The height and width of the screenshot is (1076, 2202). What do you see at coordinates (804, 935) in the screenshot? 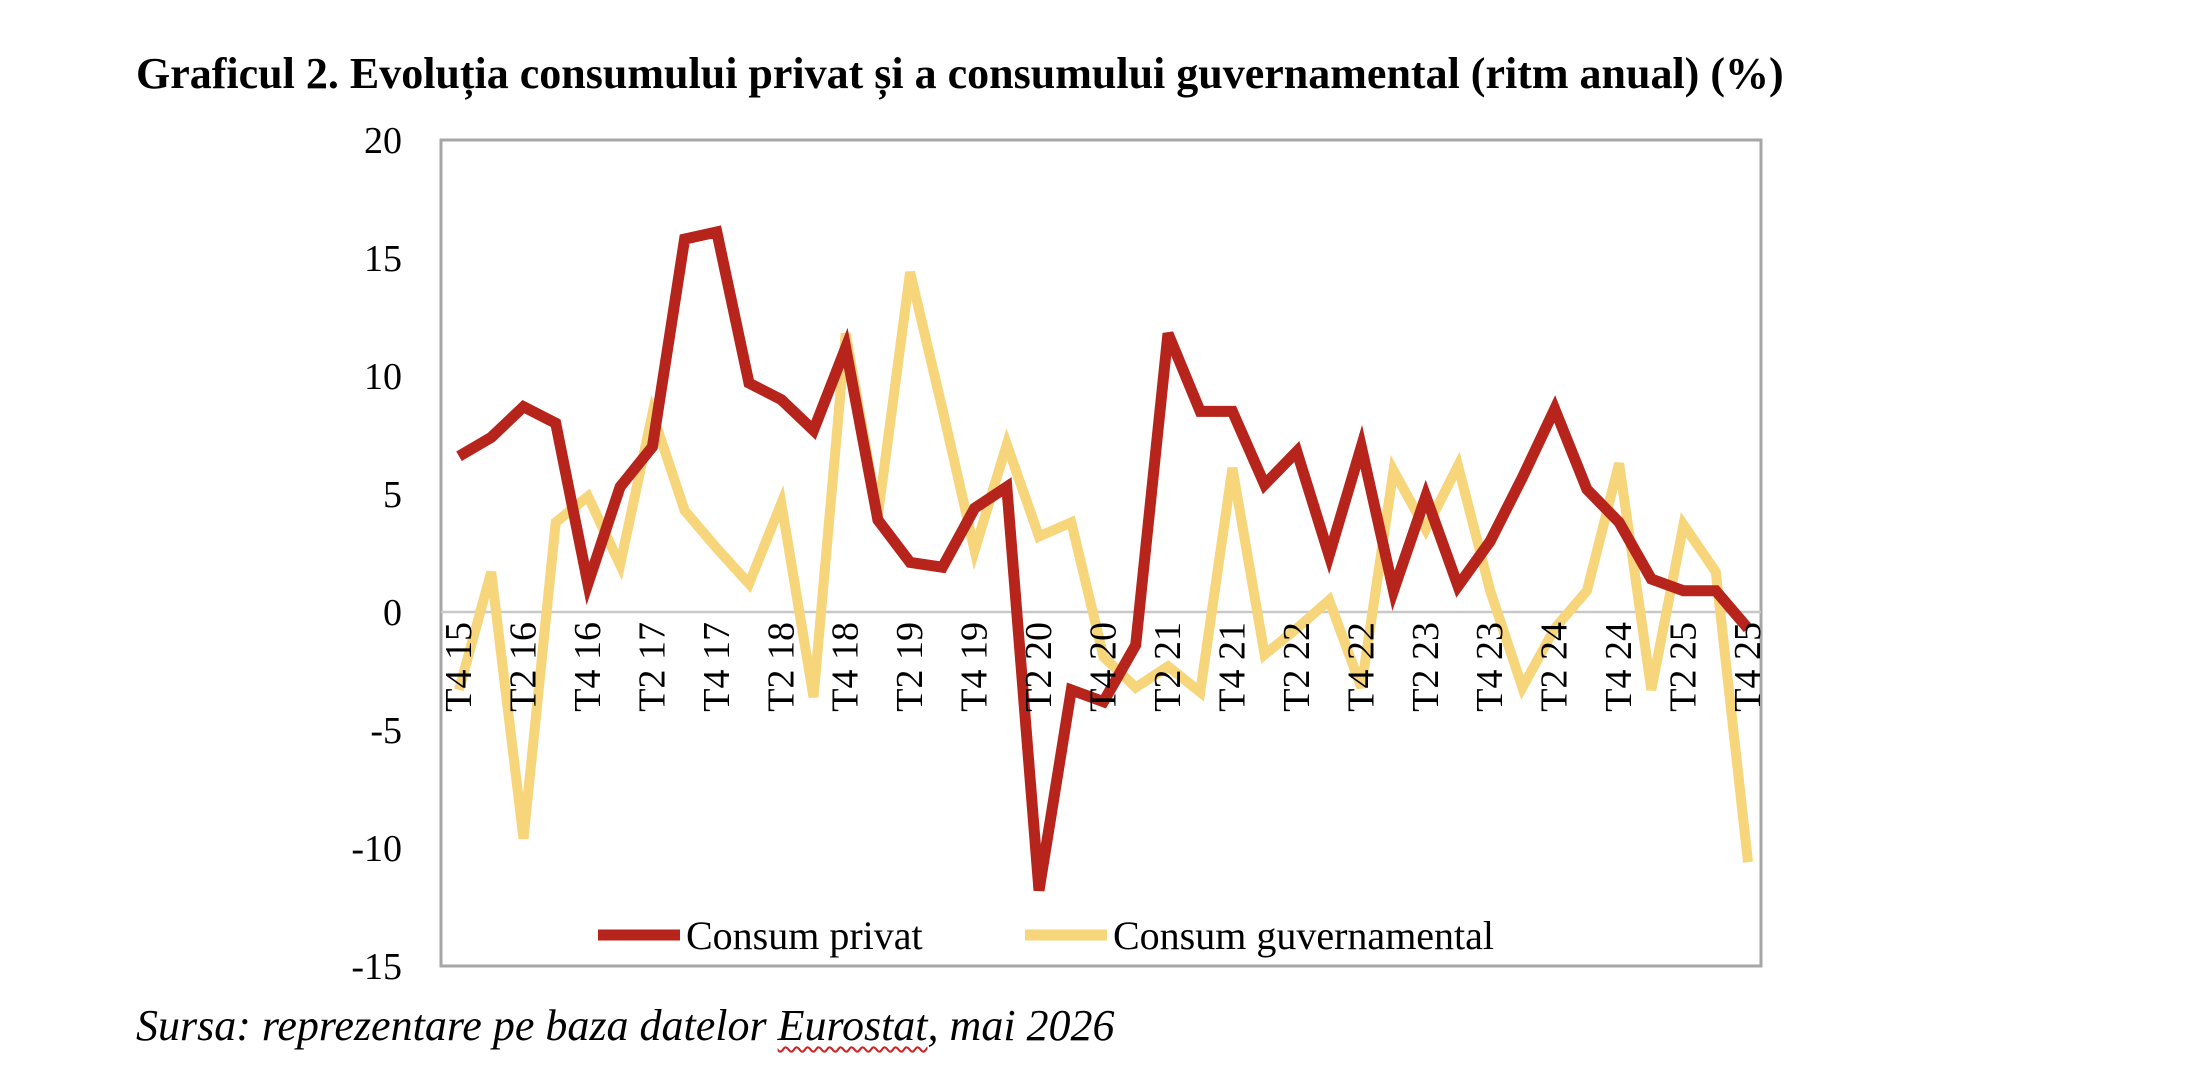
I see `legend-label-0: Consum privat` at bounding box center [804, 935].